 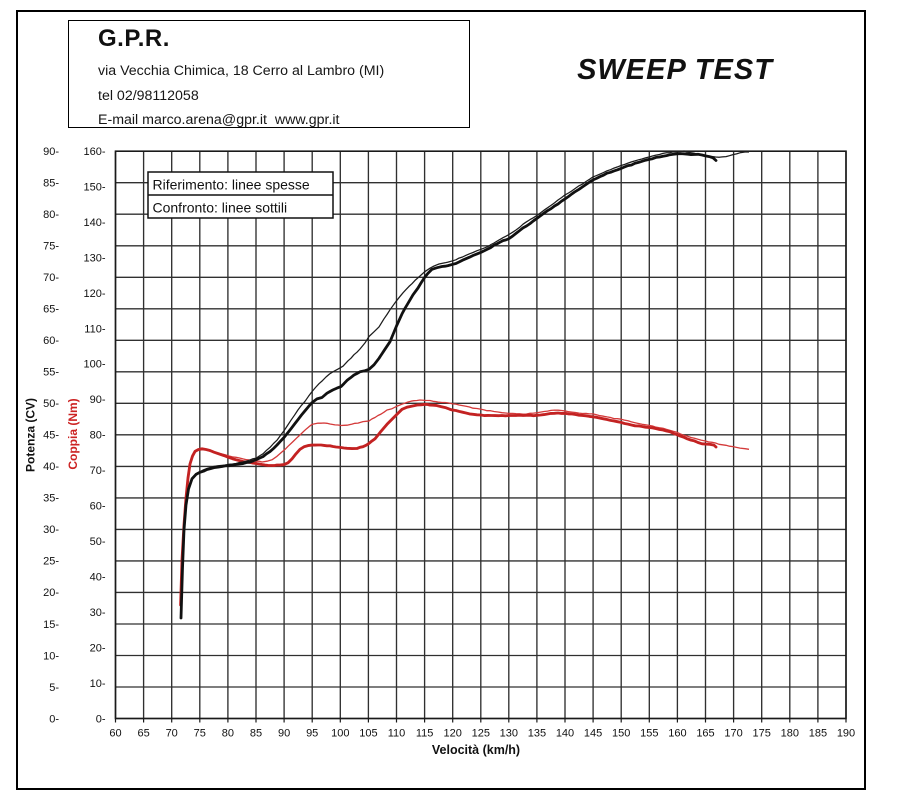 What do you see at coordinates (284, 734) in the screenshot?
I see `svg-text: 90` at bounding box center [284, 734].